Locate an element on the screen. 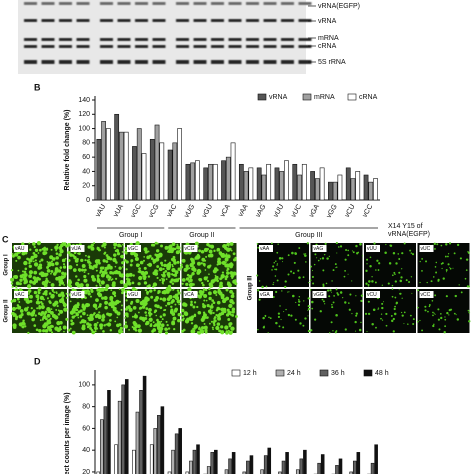  band-label: 5S rRNA is located at coordinates (332, 62).